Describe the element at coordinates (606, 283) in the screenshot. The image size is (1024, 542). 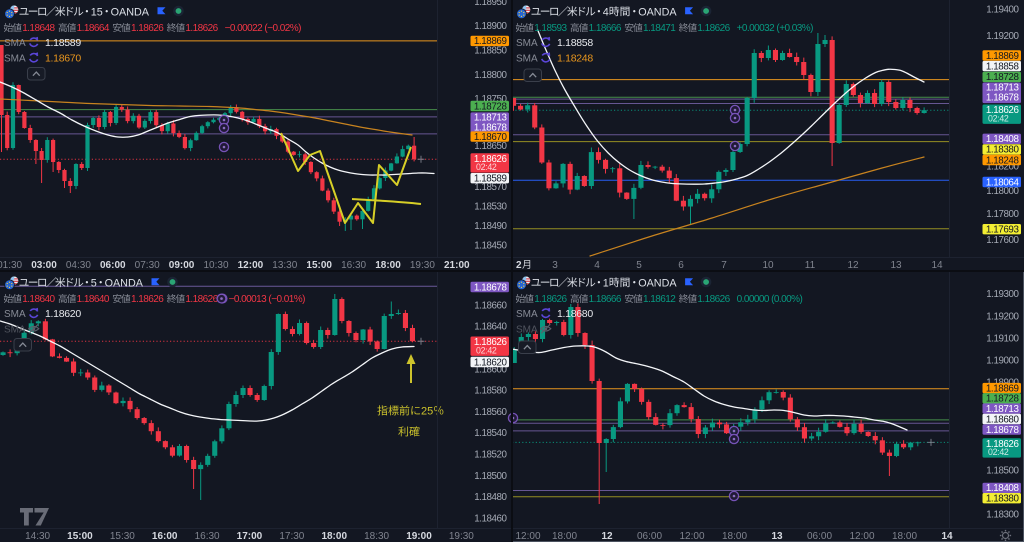
I see `svg-text: 1` at that location.